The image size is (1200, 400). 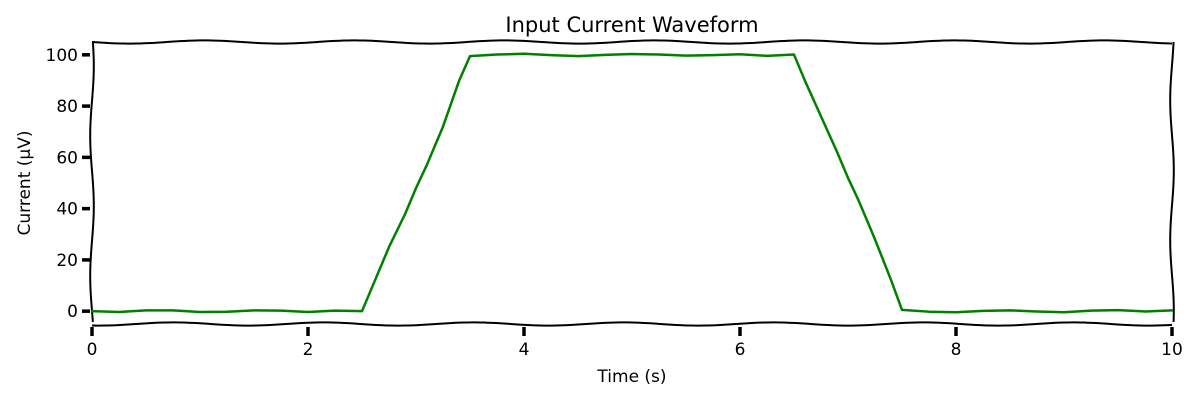 What do you see at coordinates (632, 42) in the screenshot?
I see `frame-top` at bounding box center [632, 42].